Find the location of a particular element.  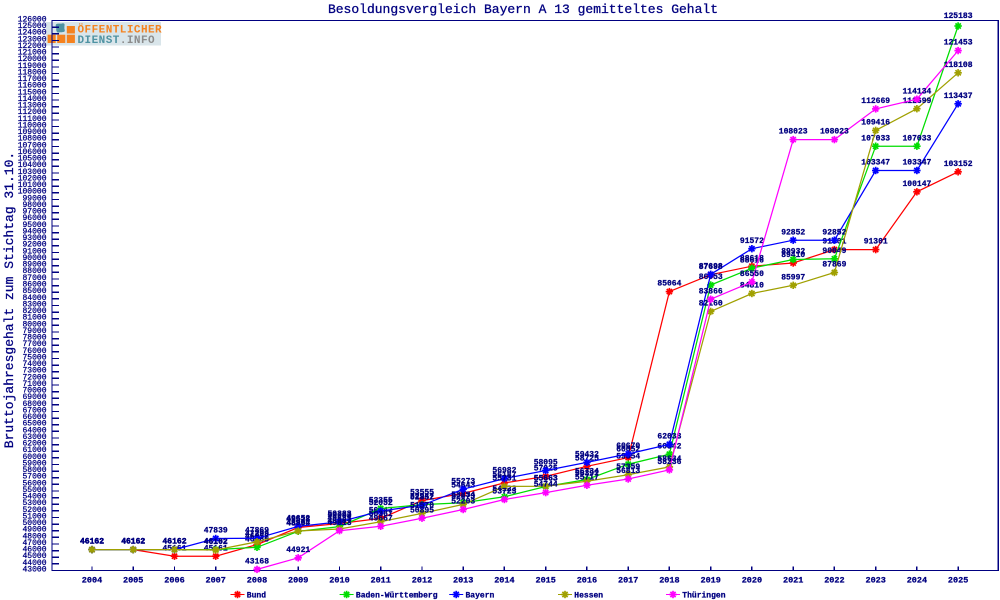

svg-text: 43168 is located at coordinates (257, 562).